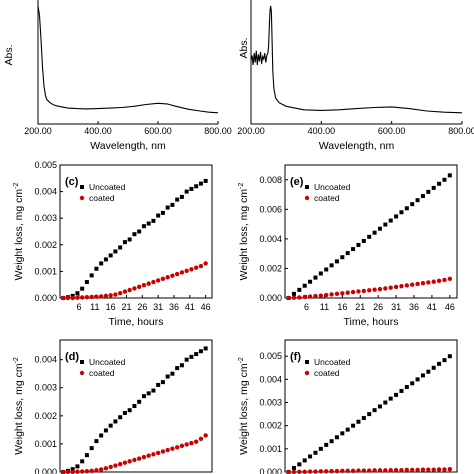  Describe the element at coordinates (307, 187) in the screenshot. I see `legend-marker-uncoated` at that location.